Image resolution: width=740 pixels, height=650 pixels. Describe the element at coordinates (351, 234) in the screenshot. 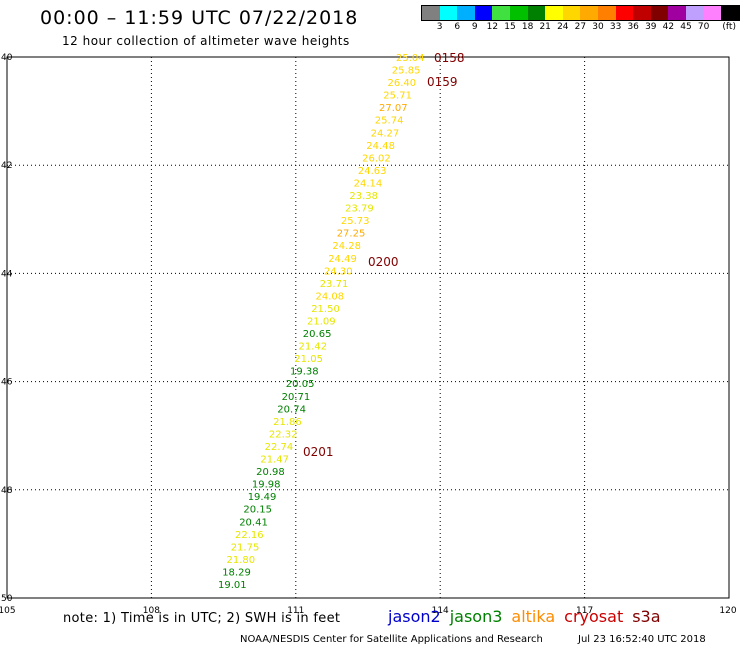

I see `wave-height-label: 27.25` at that location.